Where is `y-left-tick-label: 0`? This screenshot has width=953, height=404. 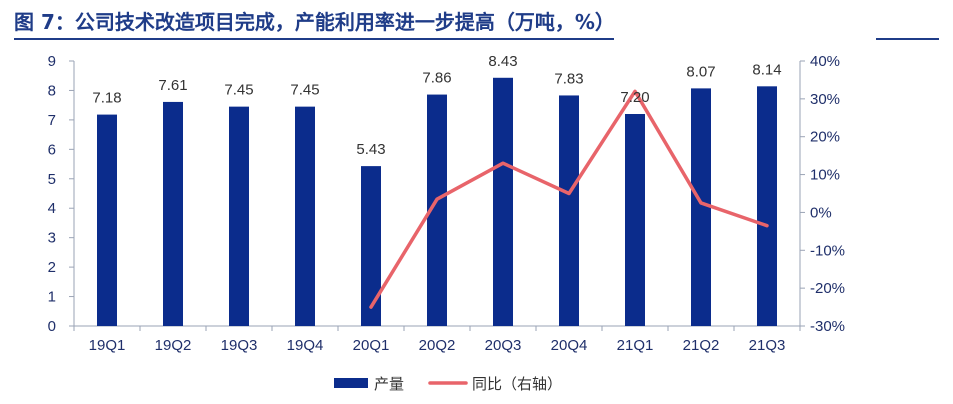 y-left-tick-label: 0 is located at coordinates (52, 326).